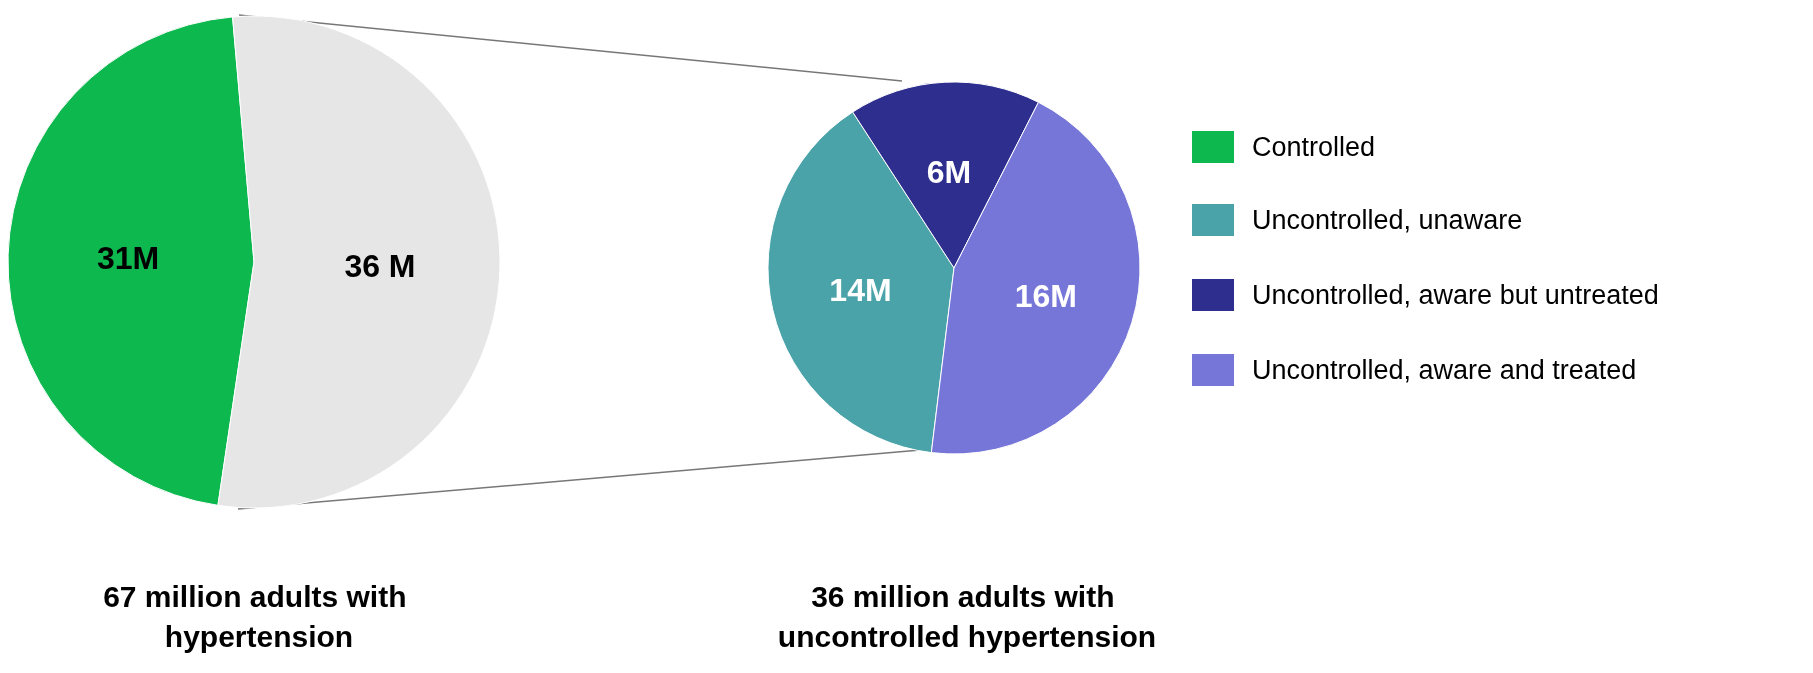 Image resolution: width=1813 pixels, height=673 pixels. What do you see at coordinates (1455, 295) in the screenshot?
I see `legend-label: Uncontrolled, aware but untreated` at bounding box center [1455, 295].